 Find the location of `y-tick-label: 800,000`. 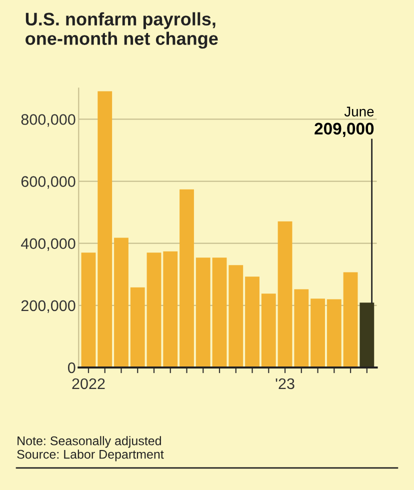

y-tick-label: 800,000 is located at coordinates (48, 120).